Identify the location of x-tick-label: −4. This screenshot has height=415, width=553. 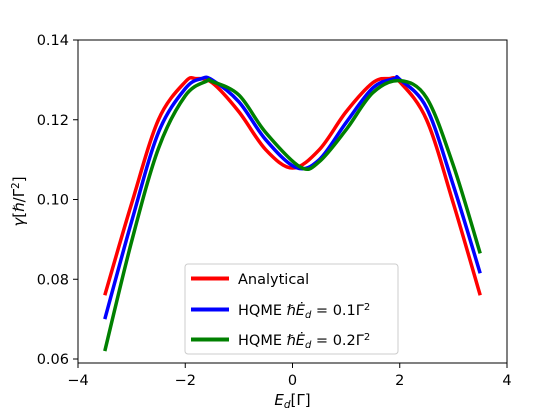
(77, 381).